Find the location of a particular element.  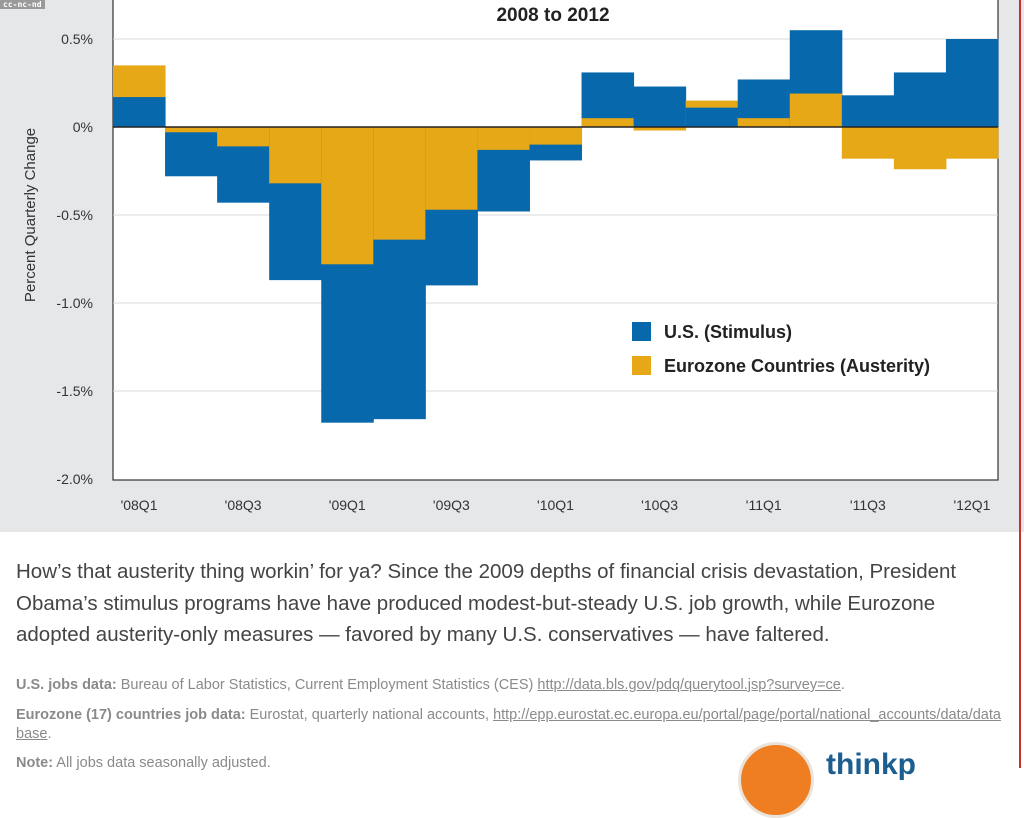

x-tick-label: '08Q1 is located at coordinates (139, 505).